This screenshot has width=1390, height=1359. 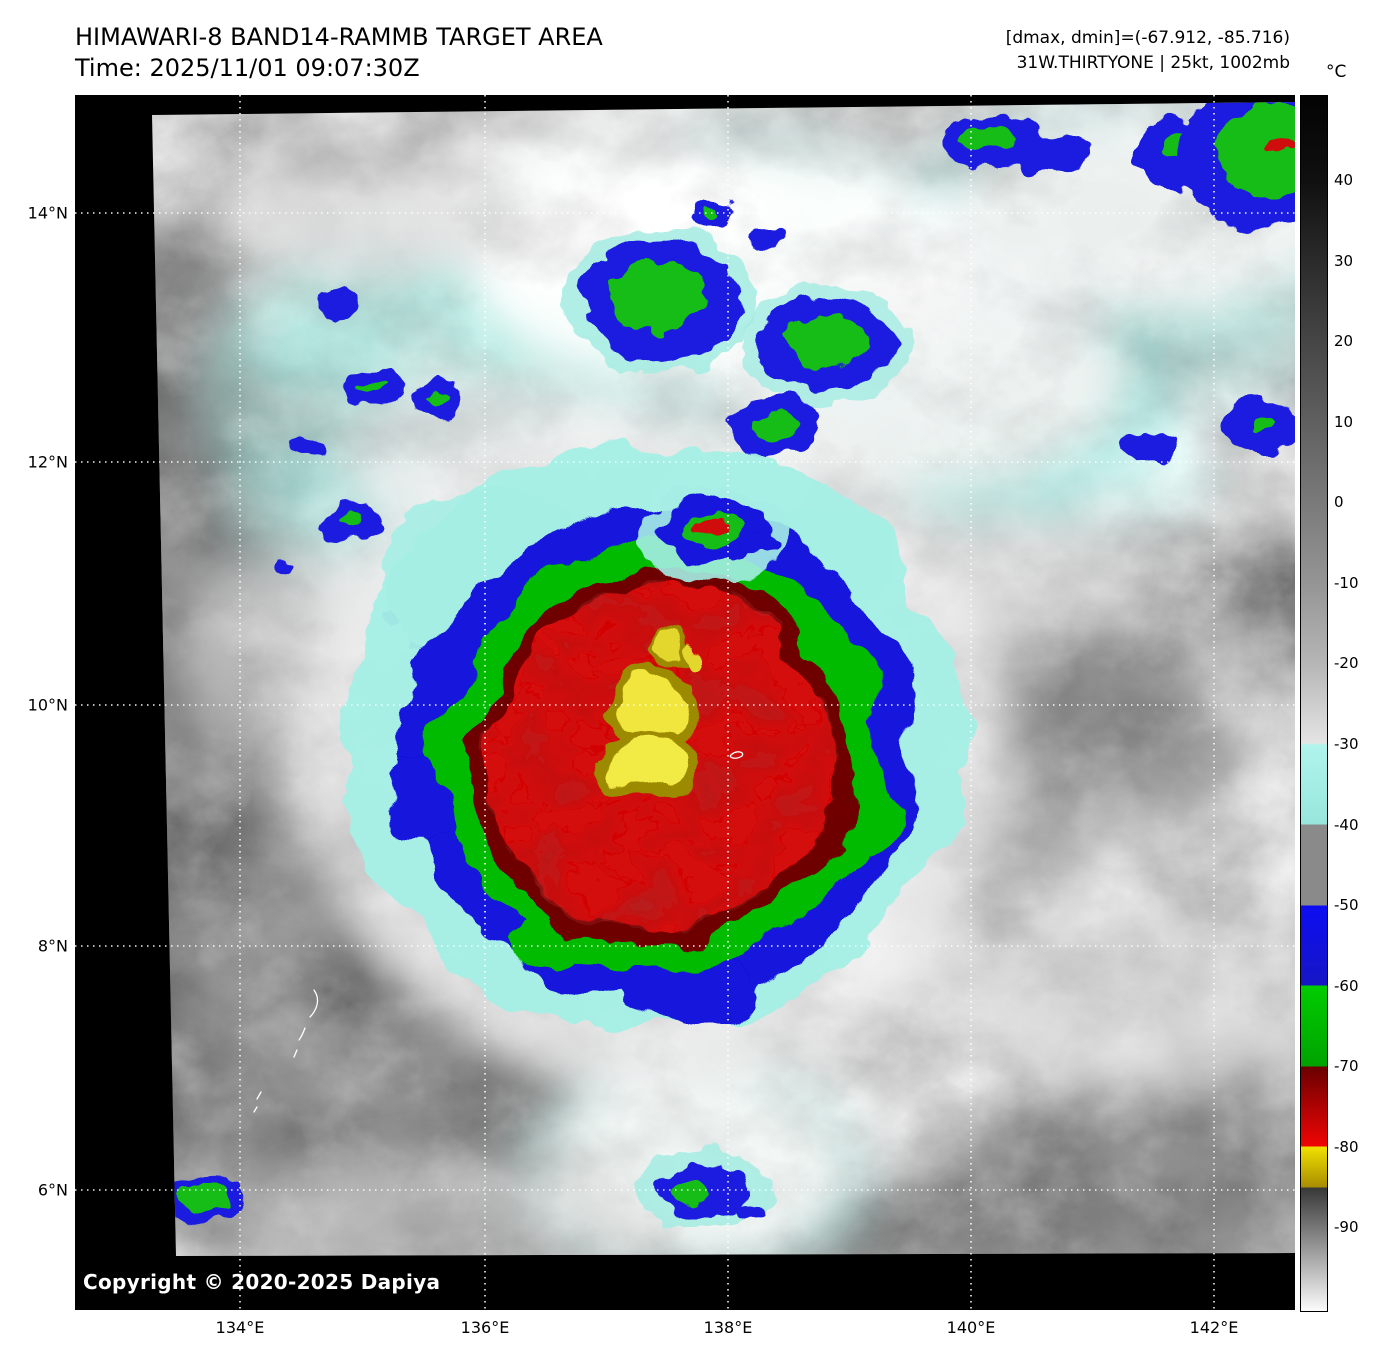 I want to click on colorbar-tick: 40, so click(x=1344, y=180).